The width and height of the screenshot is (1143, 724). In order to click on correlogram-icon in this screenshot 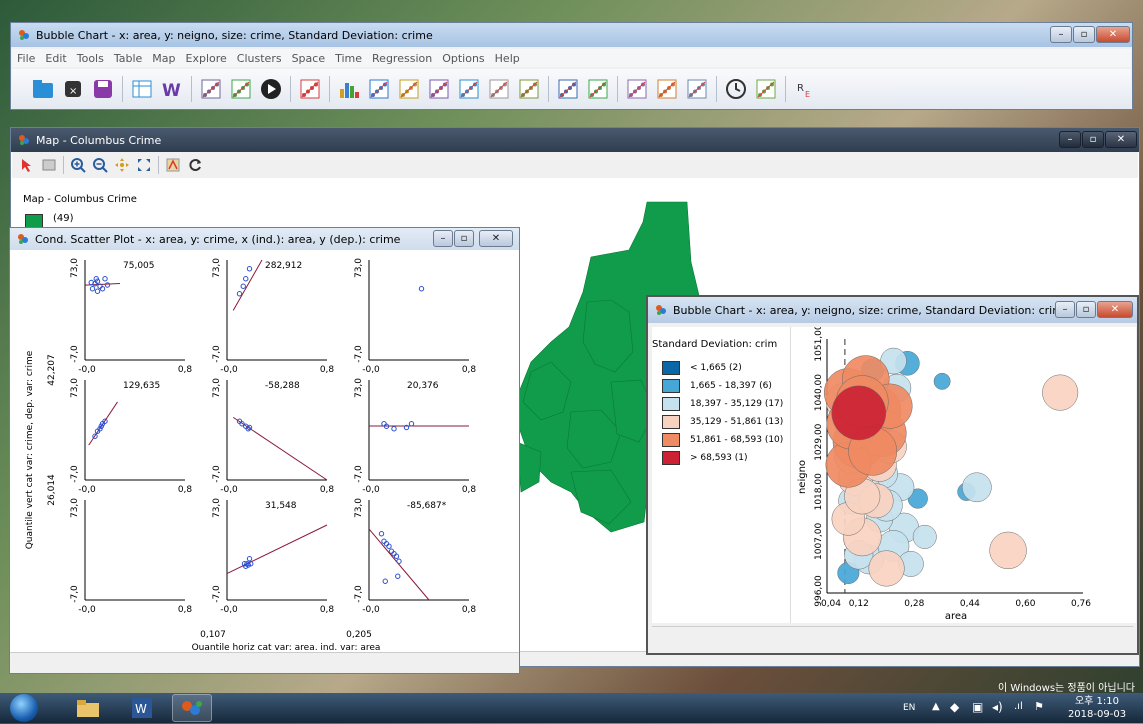, I will do `click(667, 89)`.